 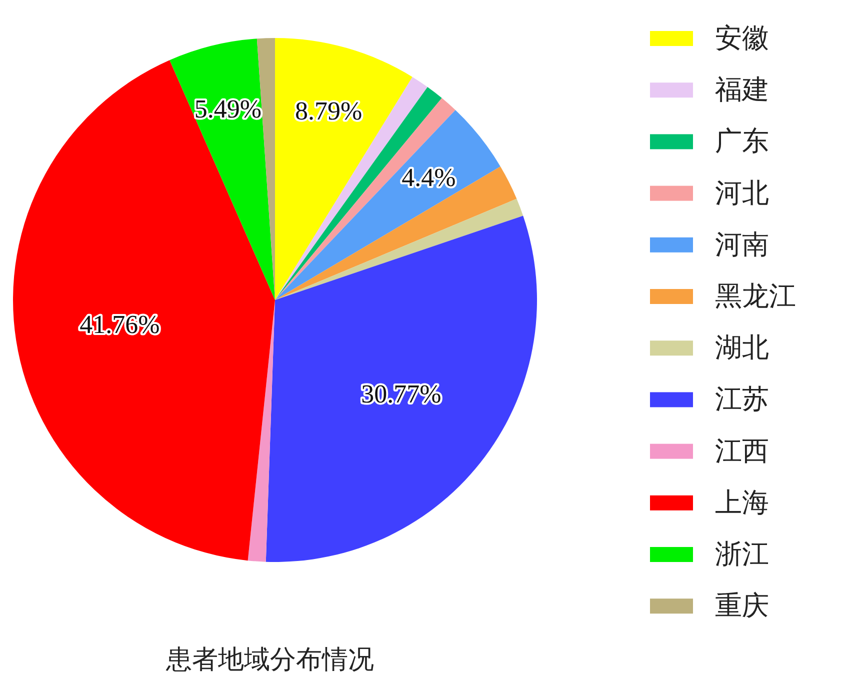 What do you see at coordinates (742, 193) in the screenshot?
I see `legend-label: 河北` at bounding box center [742, 193].